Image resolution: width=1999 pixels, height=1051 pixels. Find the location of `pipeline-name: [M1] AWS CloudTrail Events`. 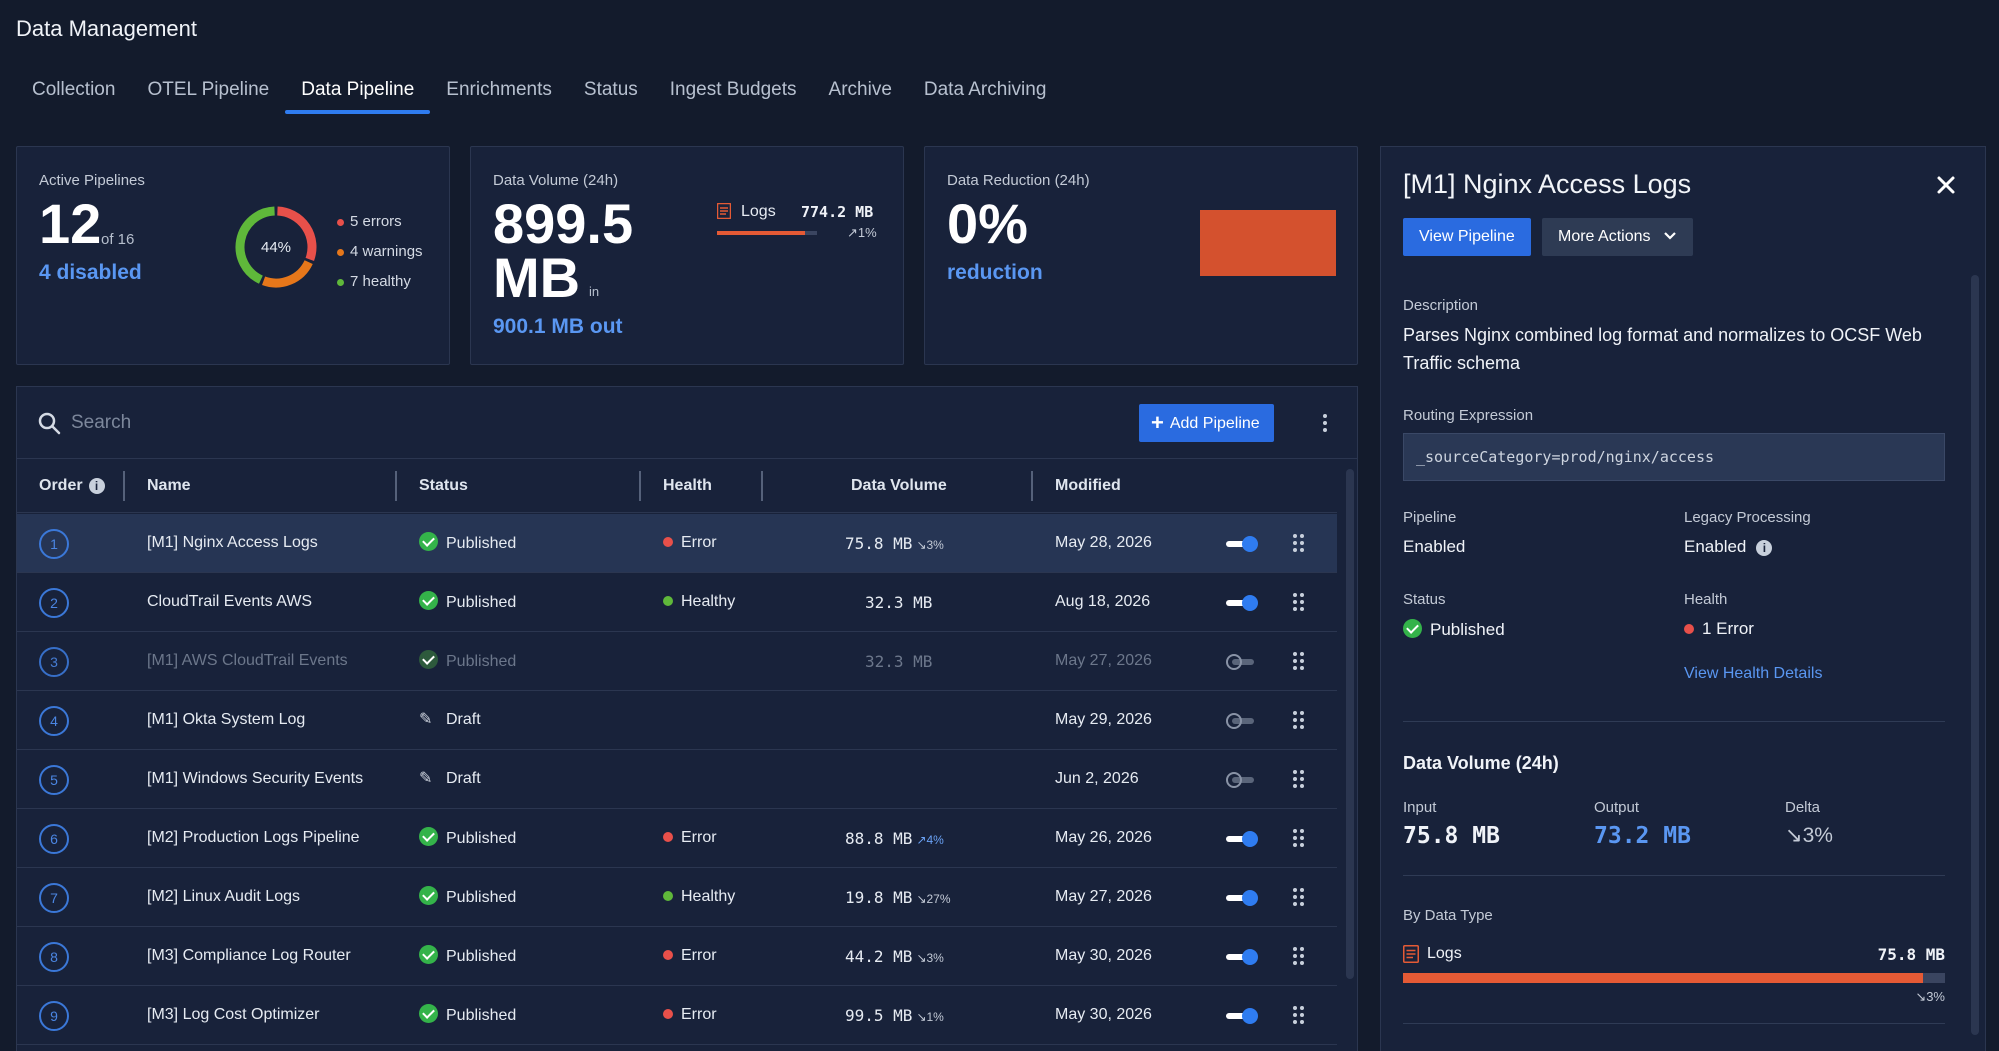

pipeline-name: [M1] AWS CloudTrail Events is located at coordinates (247, 660).